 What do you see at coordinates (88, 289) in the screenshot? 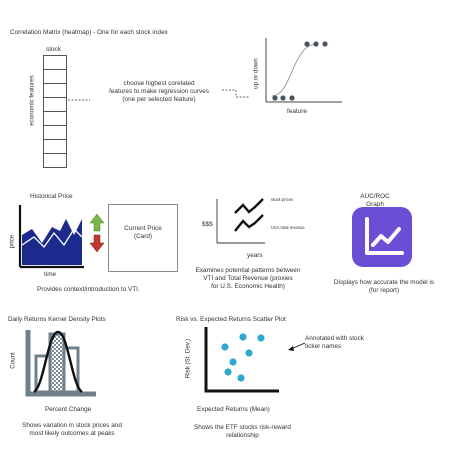
I see `historical-caption: Provides context/introduction to VTI.` at bounding box center [88, 289].